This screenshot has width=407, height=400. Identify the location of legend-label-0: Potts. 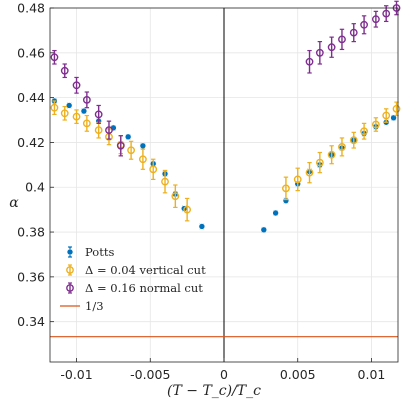
(99, 252).